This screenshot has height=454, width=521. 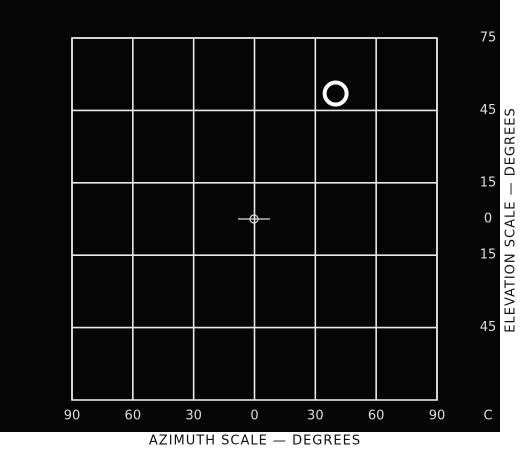 I want to click on y-tick-label: 75, so click(x=488, y=38).